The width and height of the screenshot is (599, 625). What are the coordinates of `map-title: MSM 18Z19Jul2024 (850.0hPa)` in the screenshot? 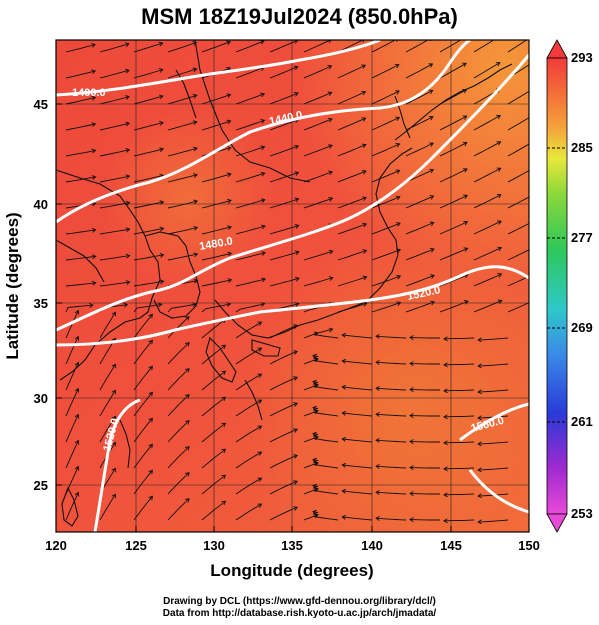 It's located at (299, 16).